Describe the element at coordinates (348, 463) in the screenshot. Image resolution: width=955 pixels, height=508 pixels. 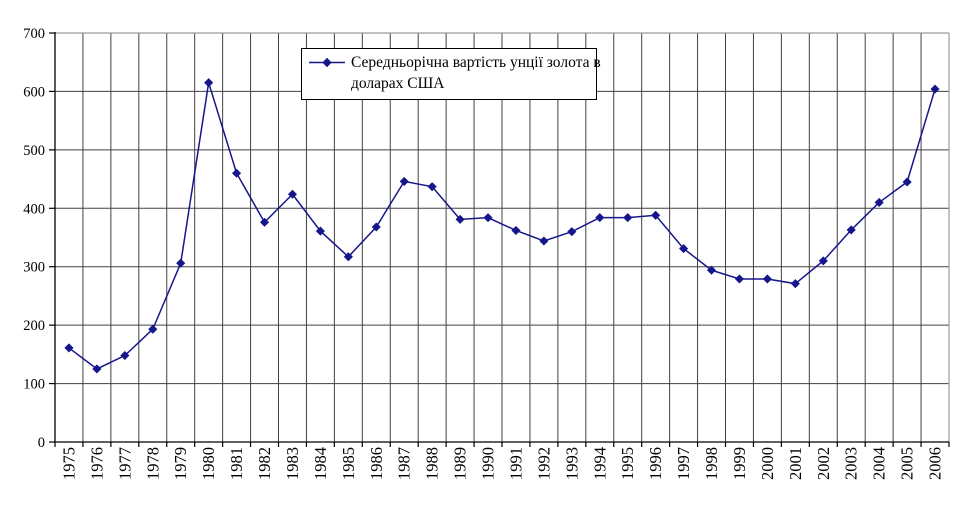
I see `x-axis-tick-label: 1985` at that location.